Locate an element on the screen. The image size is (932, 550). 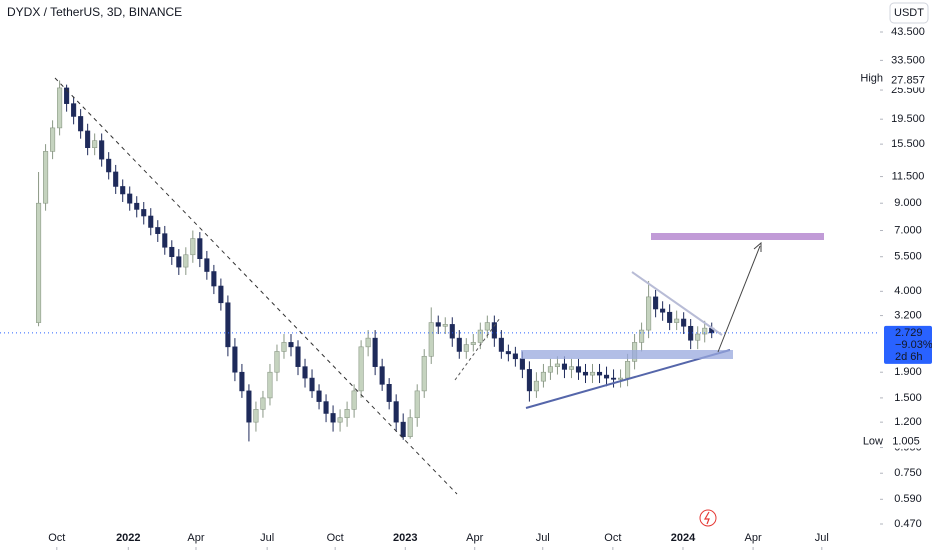
low-value: 1.005 is located at coordinates (906, 441).